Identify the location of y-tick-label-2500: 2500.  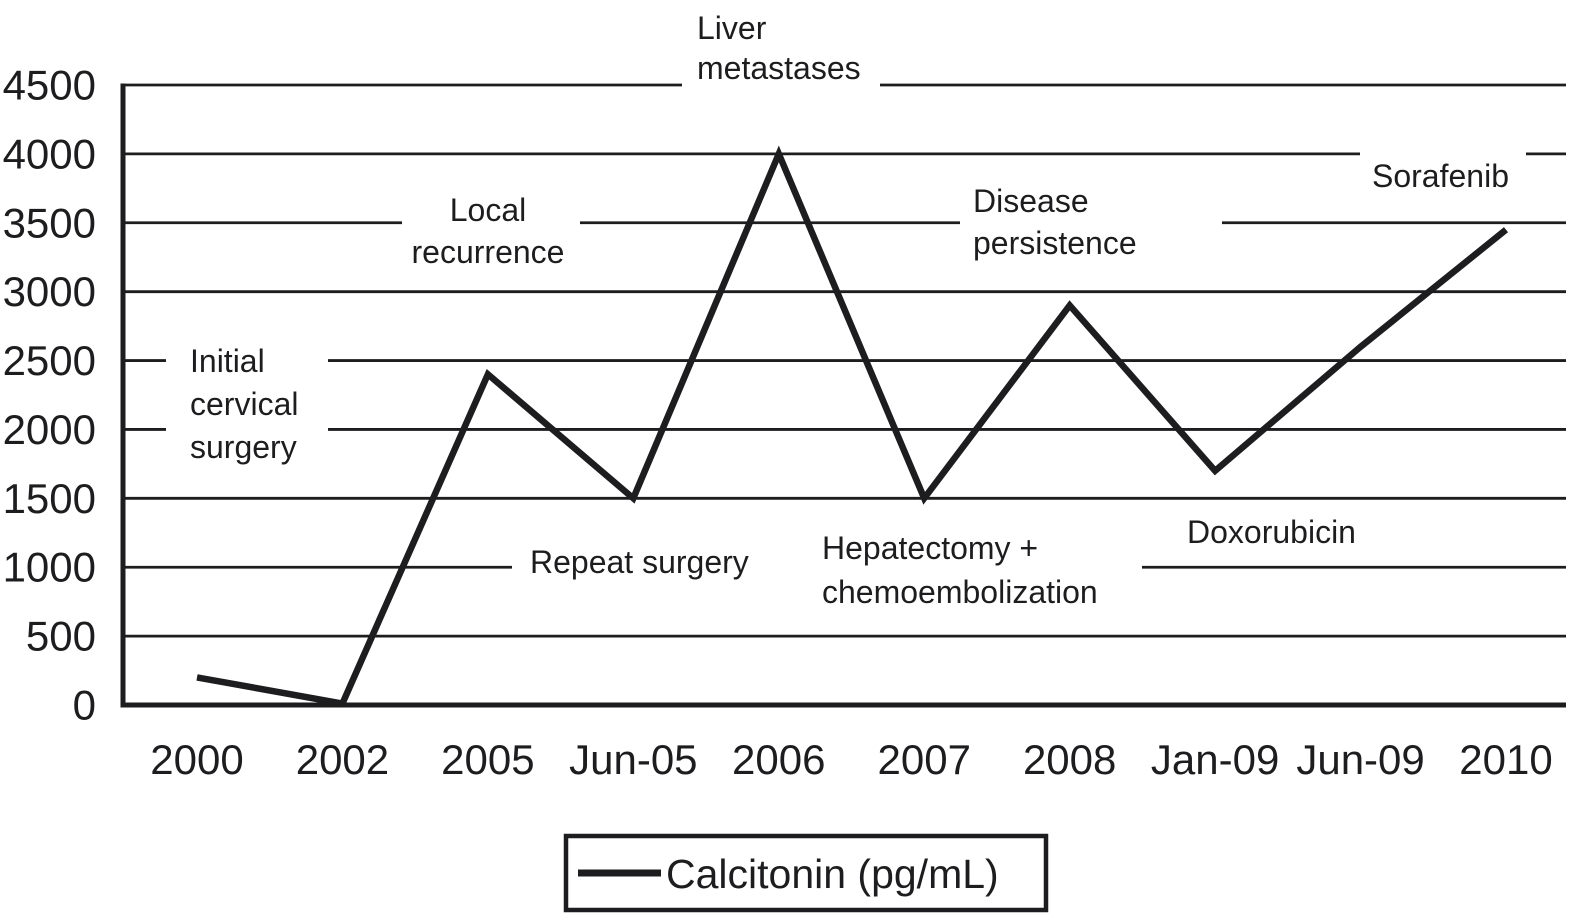
(49, 360).